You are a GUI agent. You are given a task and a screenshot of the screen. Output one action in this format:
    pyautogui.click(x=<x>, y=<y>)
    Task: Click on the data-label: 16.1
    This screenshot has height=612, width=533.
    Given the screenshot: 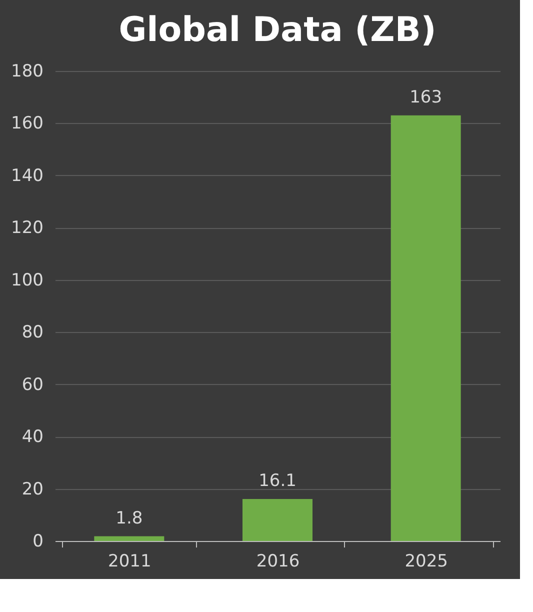 What is the action you would take?
    pyautogui.click(x=277, y=480)
    